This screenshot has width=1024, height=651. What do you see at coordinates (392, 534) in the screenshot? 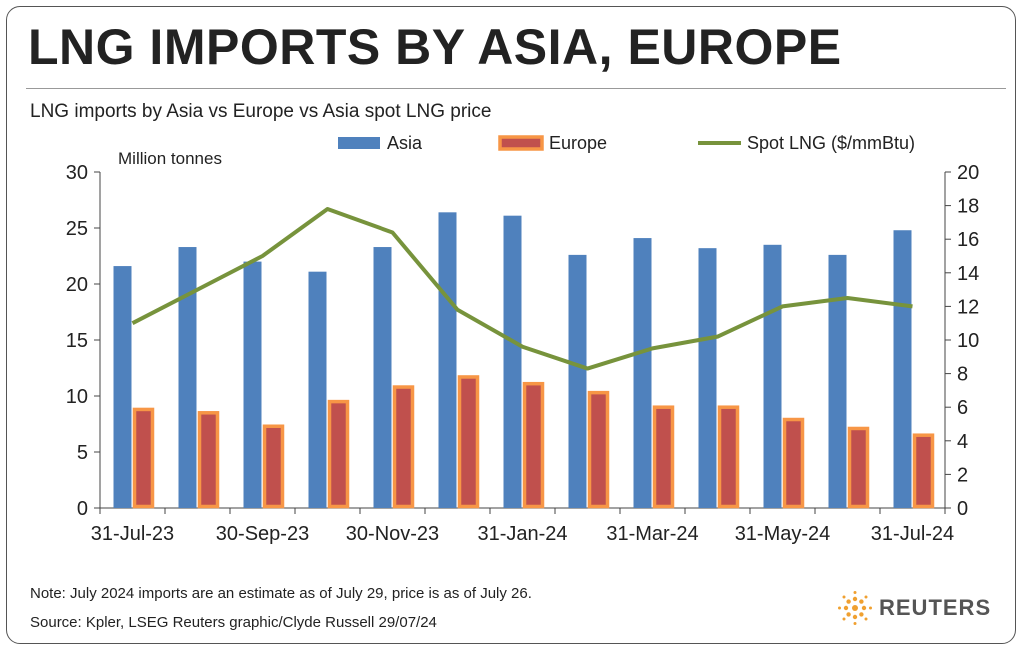
I see `x-tick-label: 30-Nov-23` at bounding box center [392, 534].